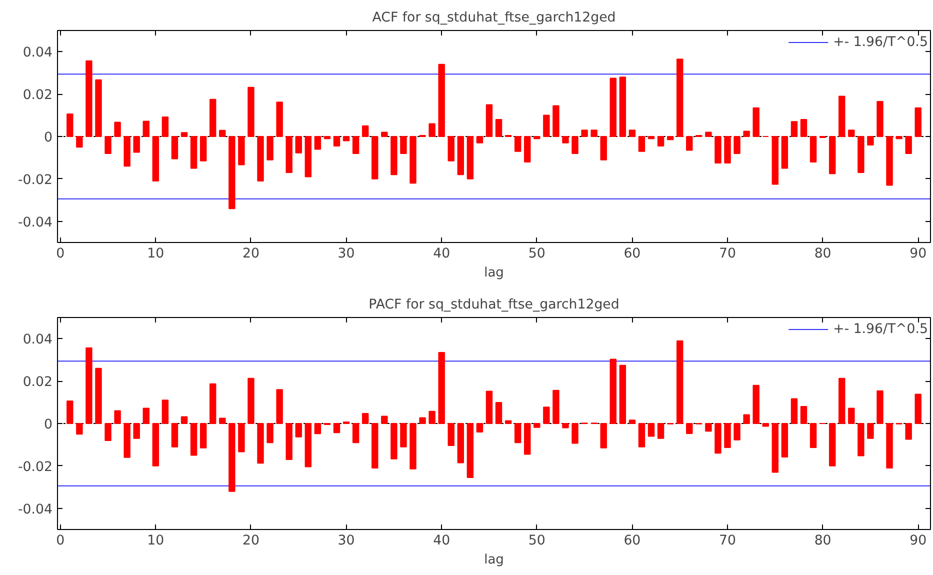 The height and width of the screenshot is (575, 933). I want to click on chart-title: ACF for sq_stduhat_ftse_garch12ged, so click(494, 18).